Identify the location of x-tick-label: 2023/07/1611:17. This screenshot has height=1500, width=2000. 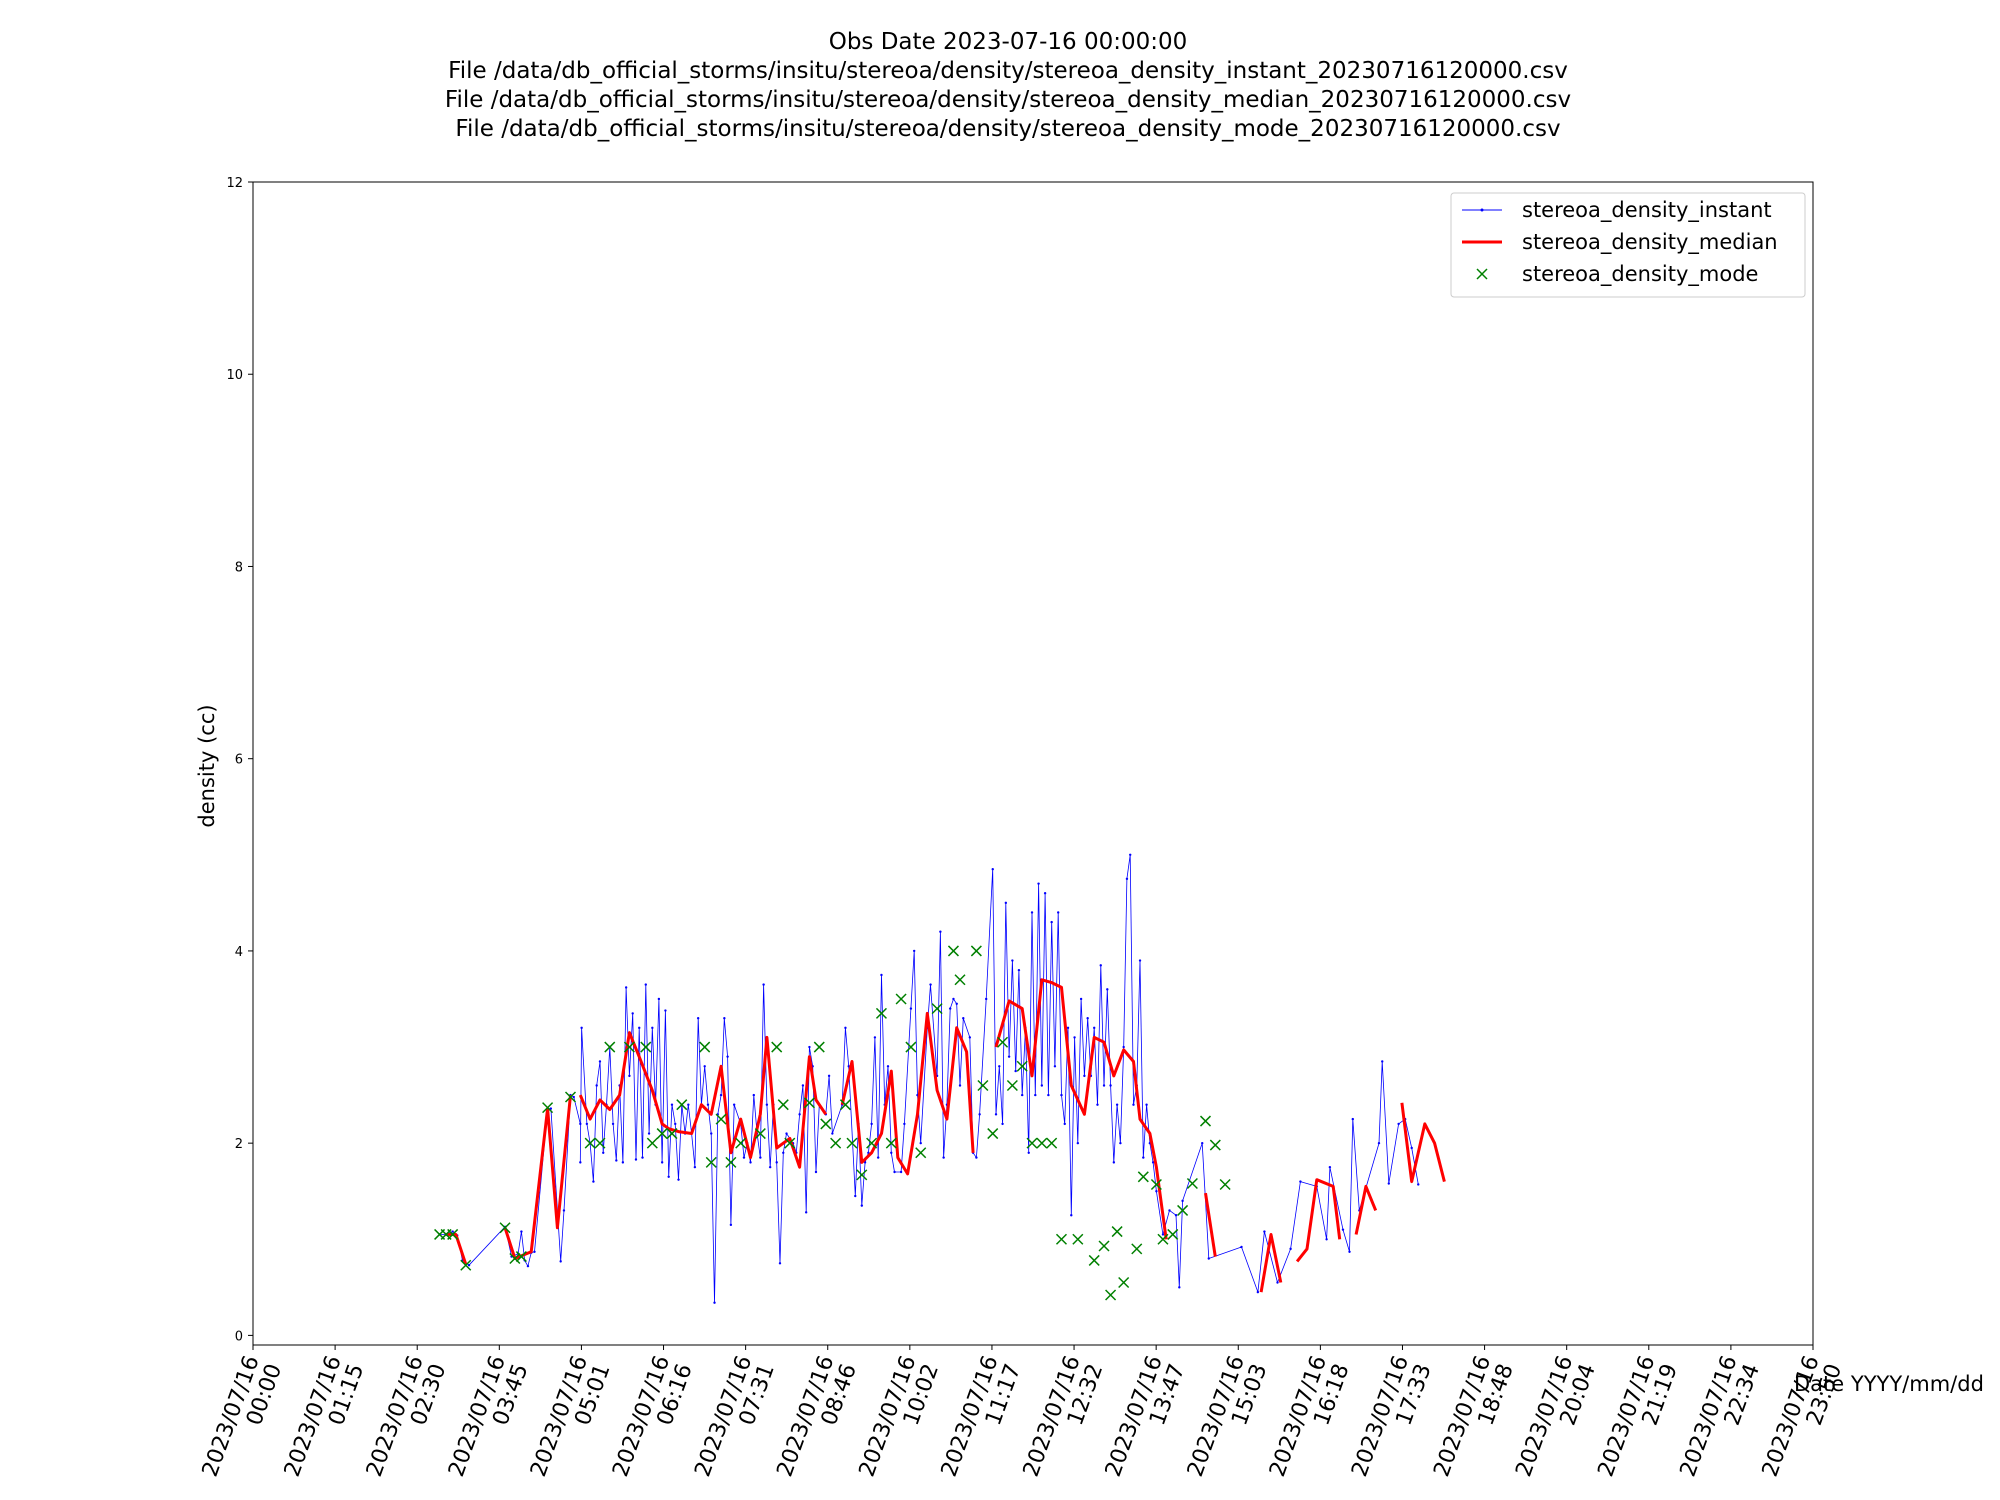
(981, 1421).